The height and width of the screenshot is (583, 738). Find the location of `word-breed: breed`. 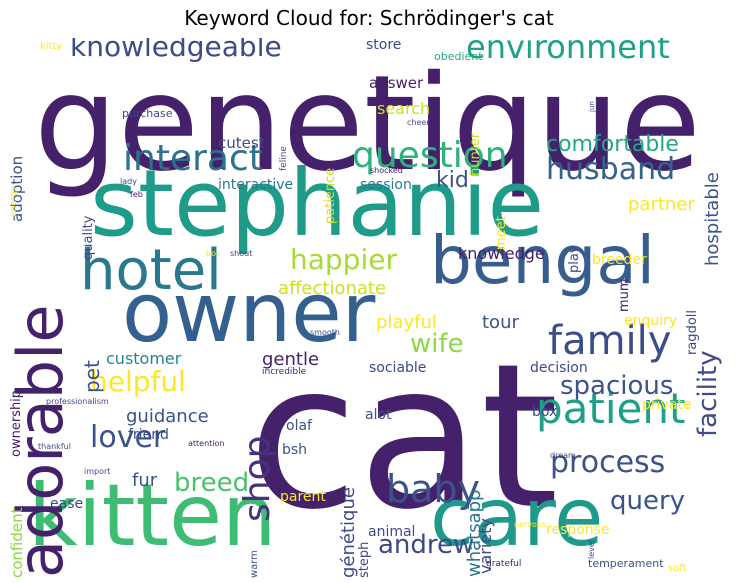

word-breed: breed is located at coordinates (212, 483).